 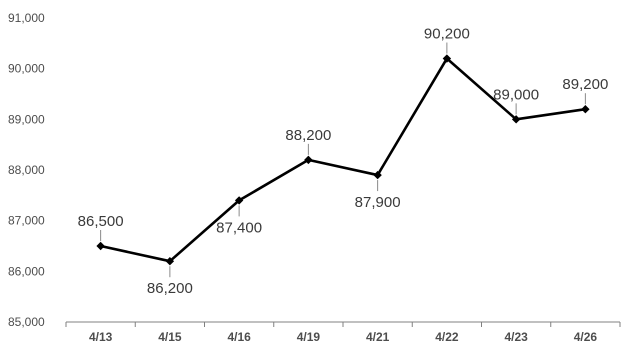 I want to click on x-tick-label: 4/23, so click(x=516, y=337).